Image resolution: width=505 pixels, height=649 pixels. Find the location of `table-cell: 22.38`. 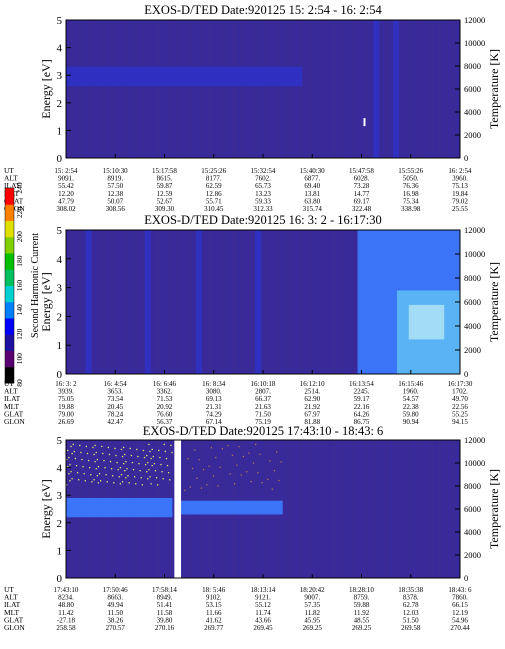

table-cell: 22.38 is located at coordinates (411, 407).